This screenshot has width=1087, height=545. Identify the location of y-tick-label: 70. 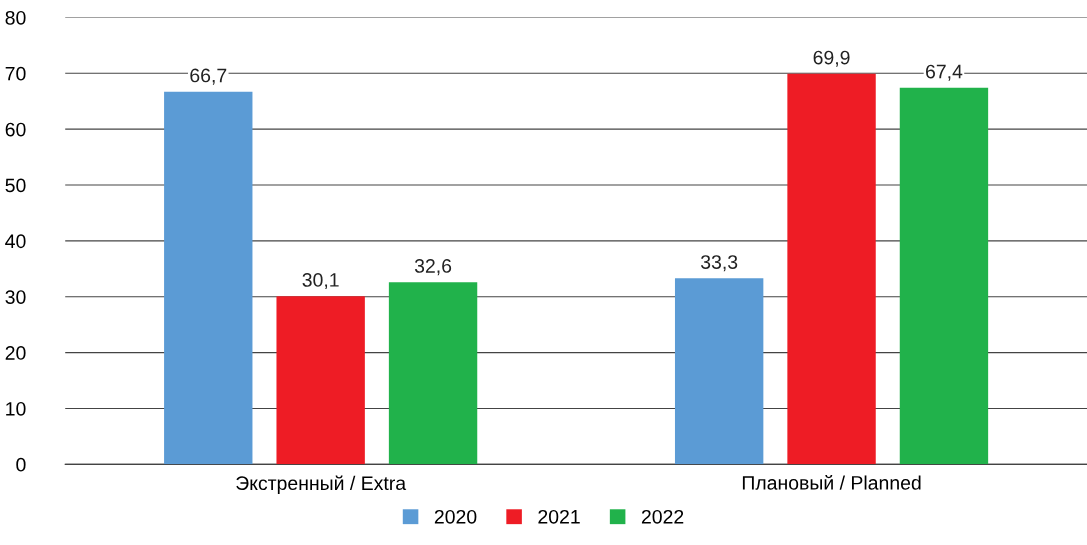
(15, 73).